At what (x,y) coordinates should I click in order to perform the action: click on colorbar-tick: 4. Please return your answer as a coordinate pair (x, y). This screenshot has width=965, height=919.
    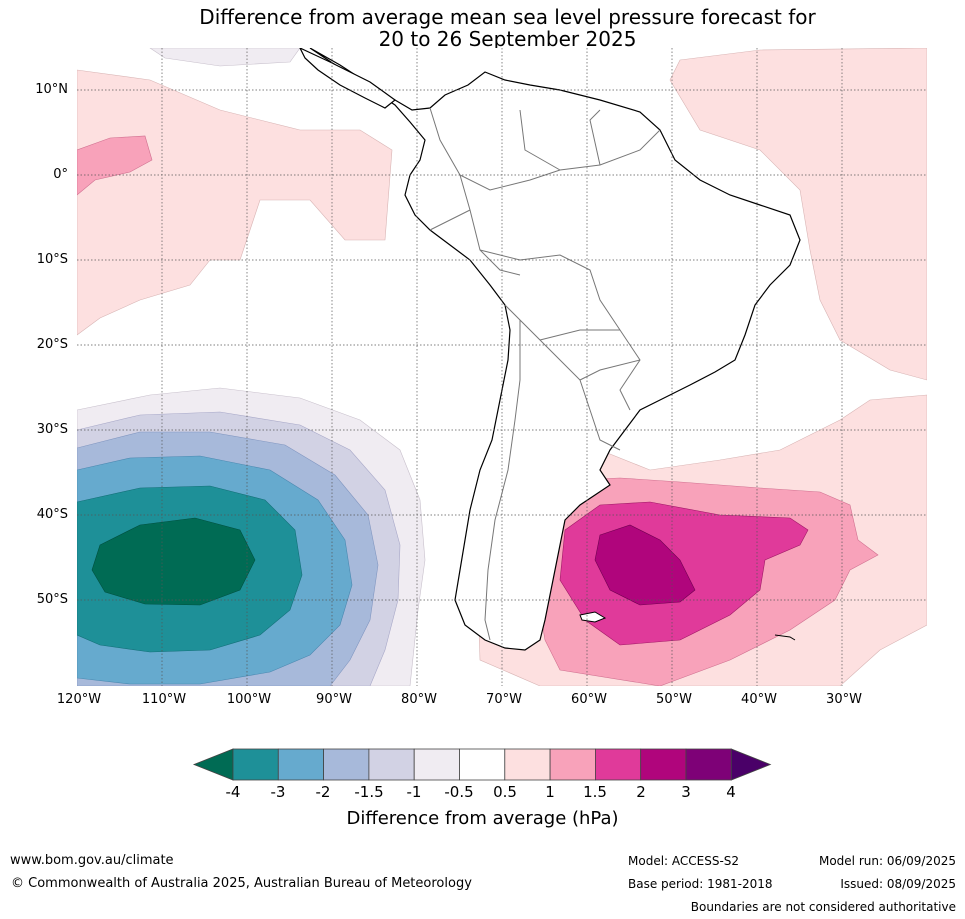
    Looking at the image, I should click on (731, 792).